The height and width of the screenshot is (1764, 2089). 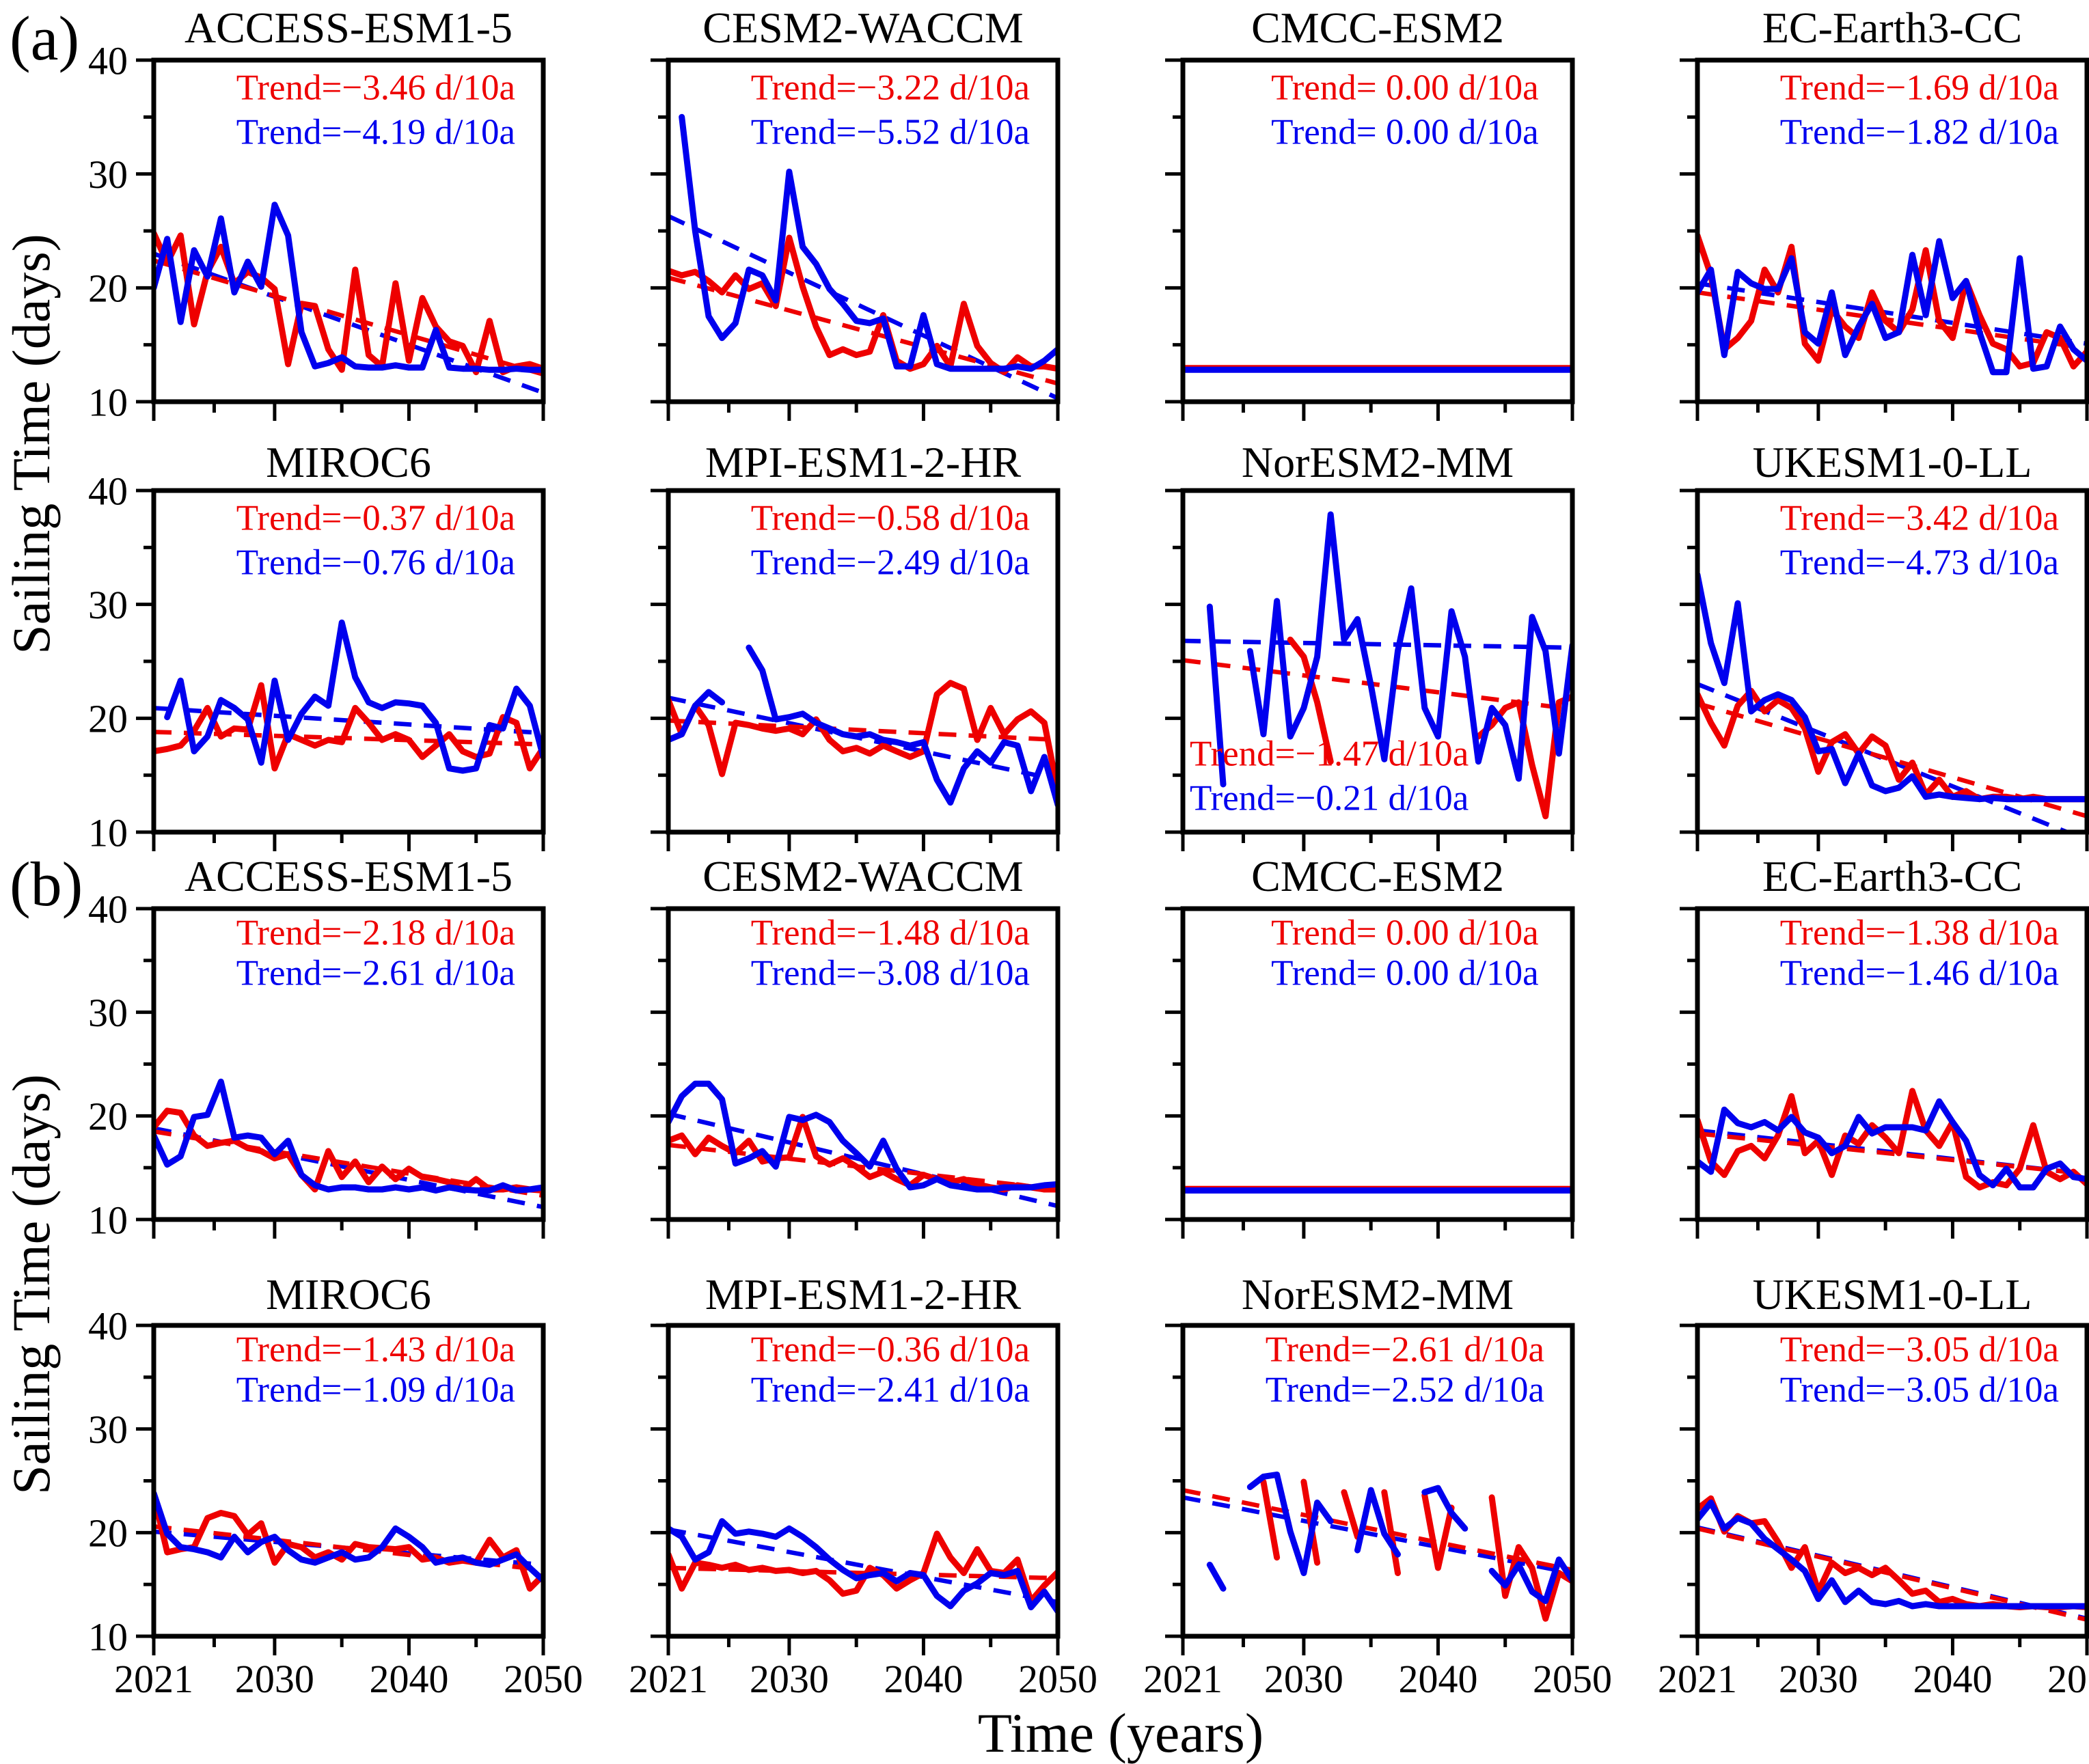 What do you see at coordinates (1329, 798) in the screenshot?
I see `trend-label-blue: Trend=−0.21 d/10a` at bounding box center [1329, 798].